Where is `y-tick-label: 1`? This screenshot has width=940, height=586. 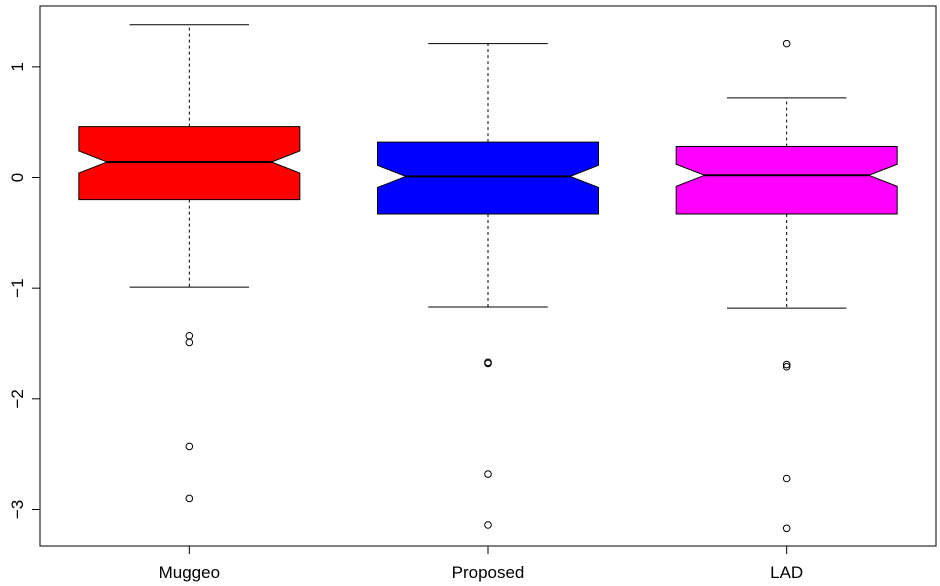 y-tick-label: 1 is located at coordinates (17, 66).